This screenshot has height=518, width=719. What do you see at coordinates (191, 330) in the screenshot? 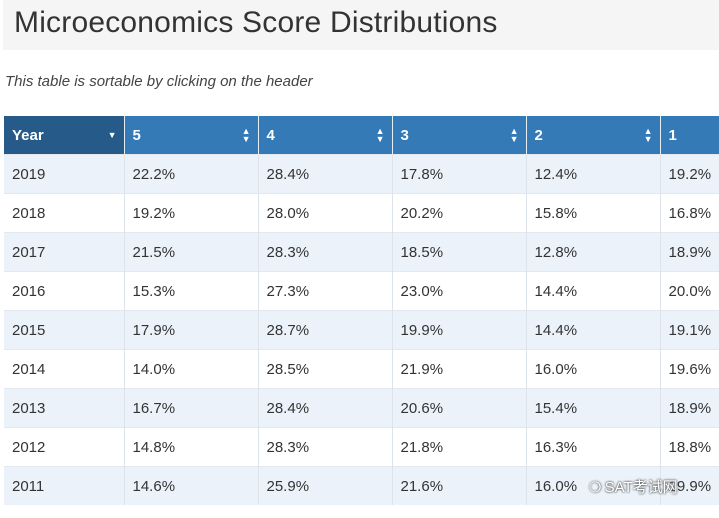
I see `cell-score-5: 17.9%` at bounding box center [191, 330].